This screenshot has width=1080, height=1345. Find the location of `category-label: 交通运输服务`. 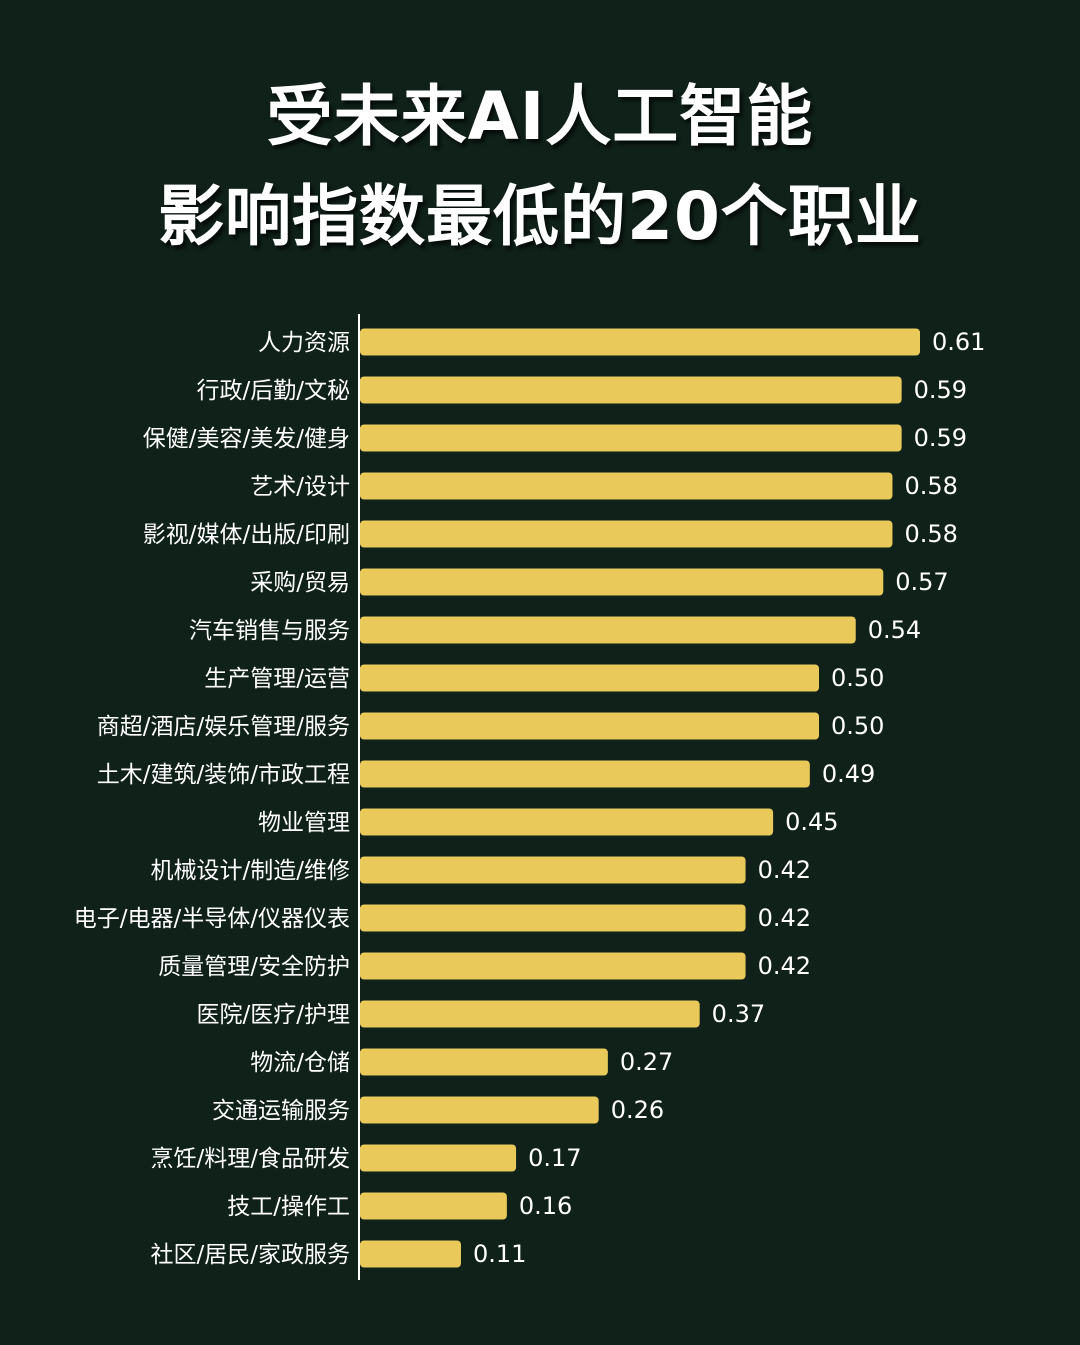

category-label: 交通运输服务 is located at coordinates (281, 1111).